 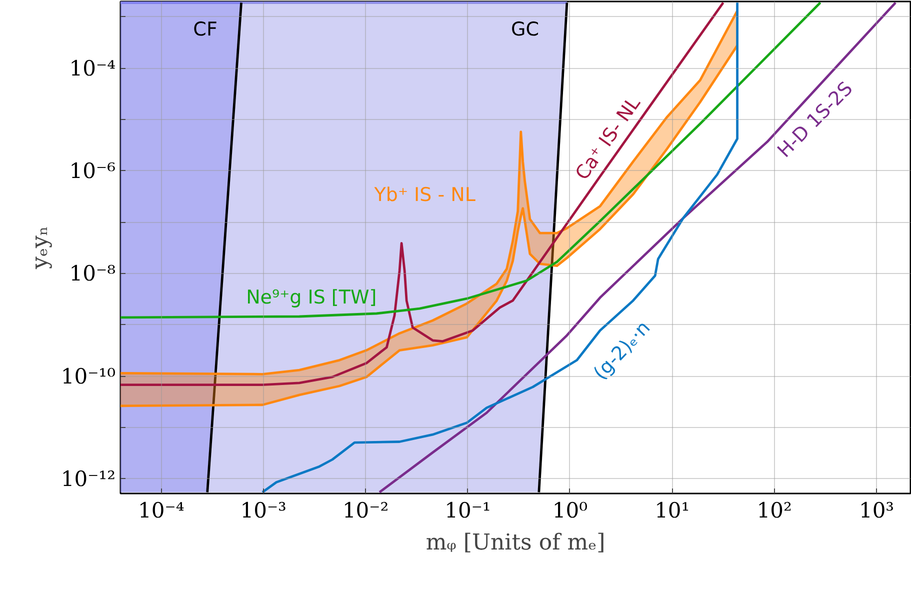 I want to click on y-tick-label: 10⁻¹², so click(x=88, y=478).